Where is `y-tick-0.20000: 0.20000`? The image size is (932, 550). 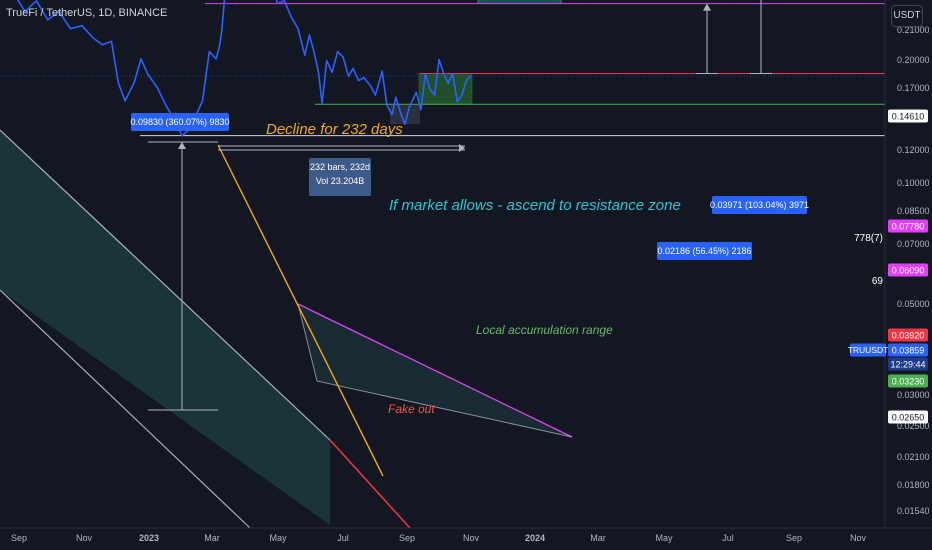 y-tick-0.20000: 0.20000 is located at coordinates (913, 60).